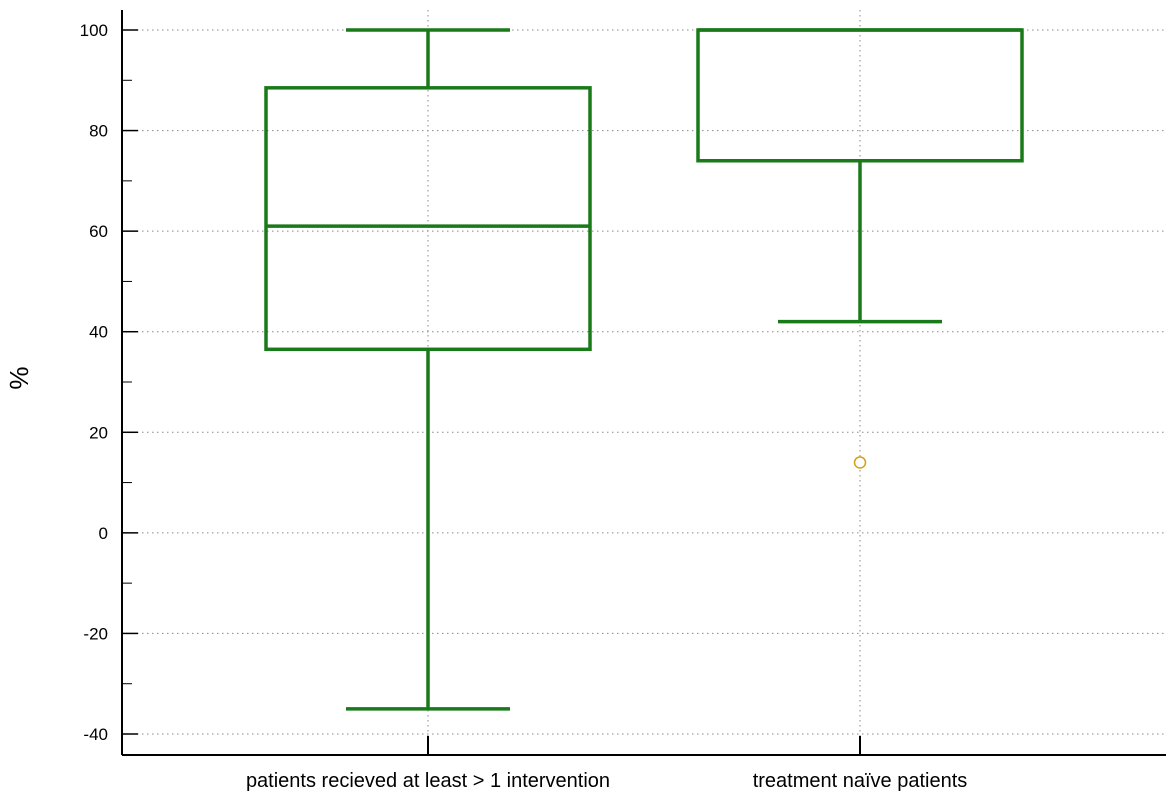 This screenshot has height=798, width=1166. Describe the element at coordinates (94, 30) in the screenshot. I see `y-tick-label: 100` at that location.